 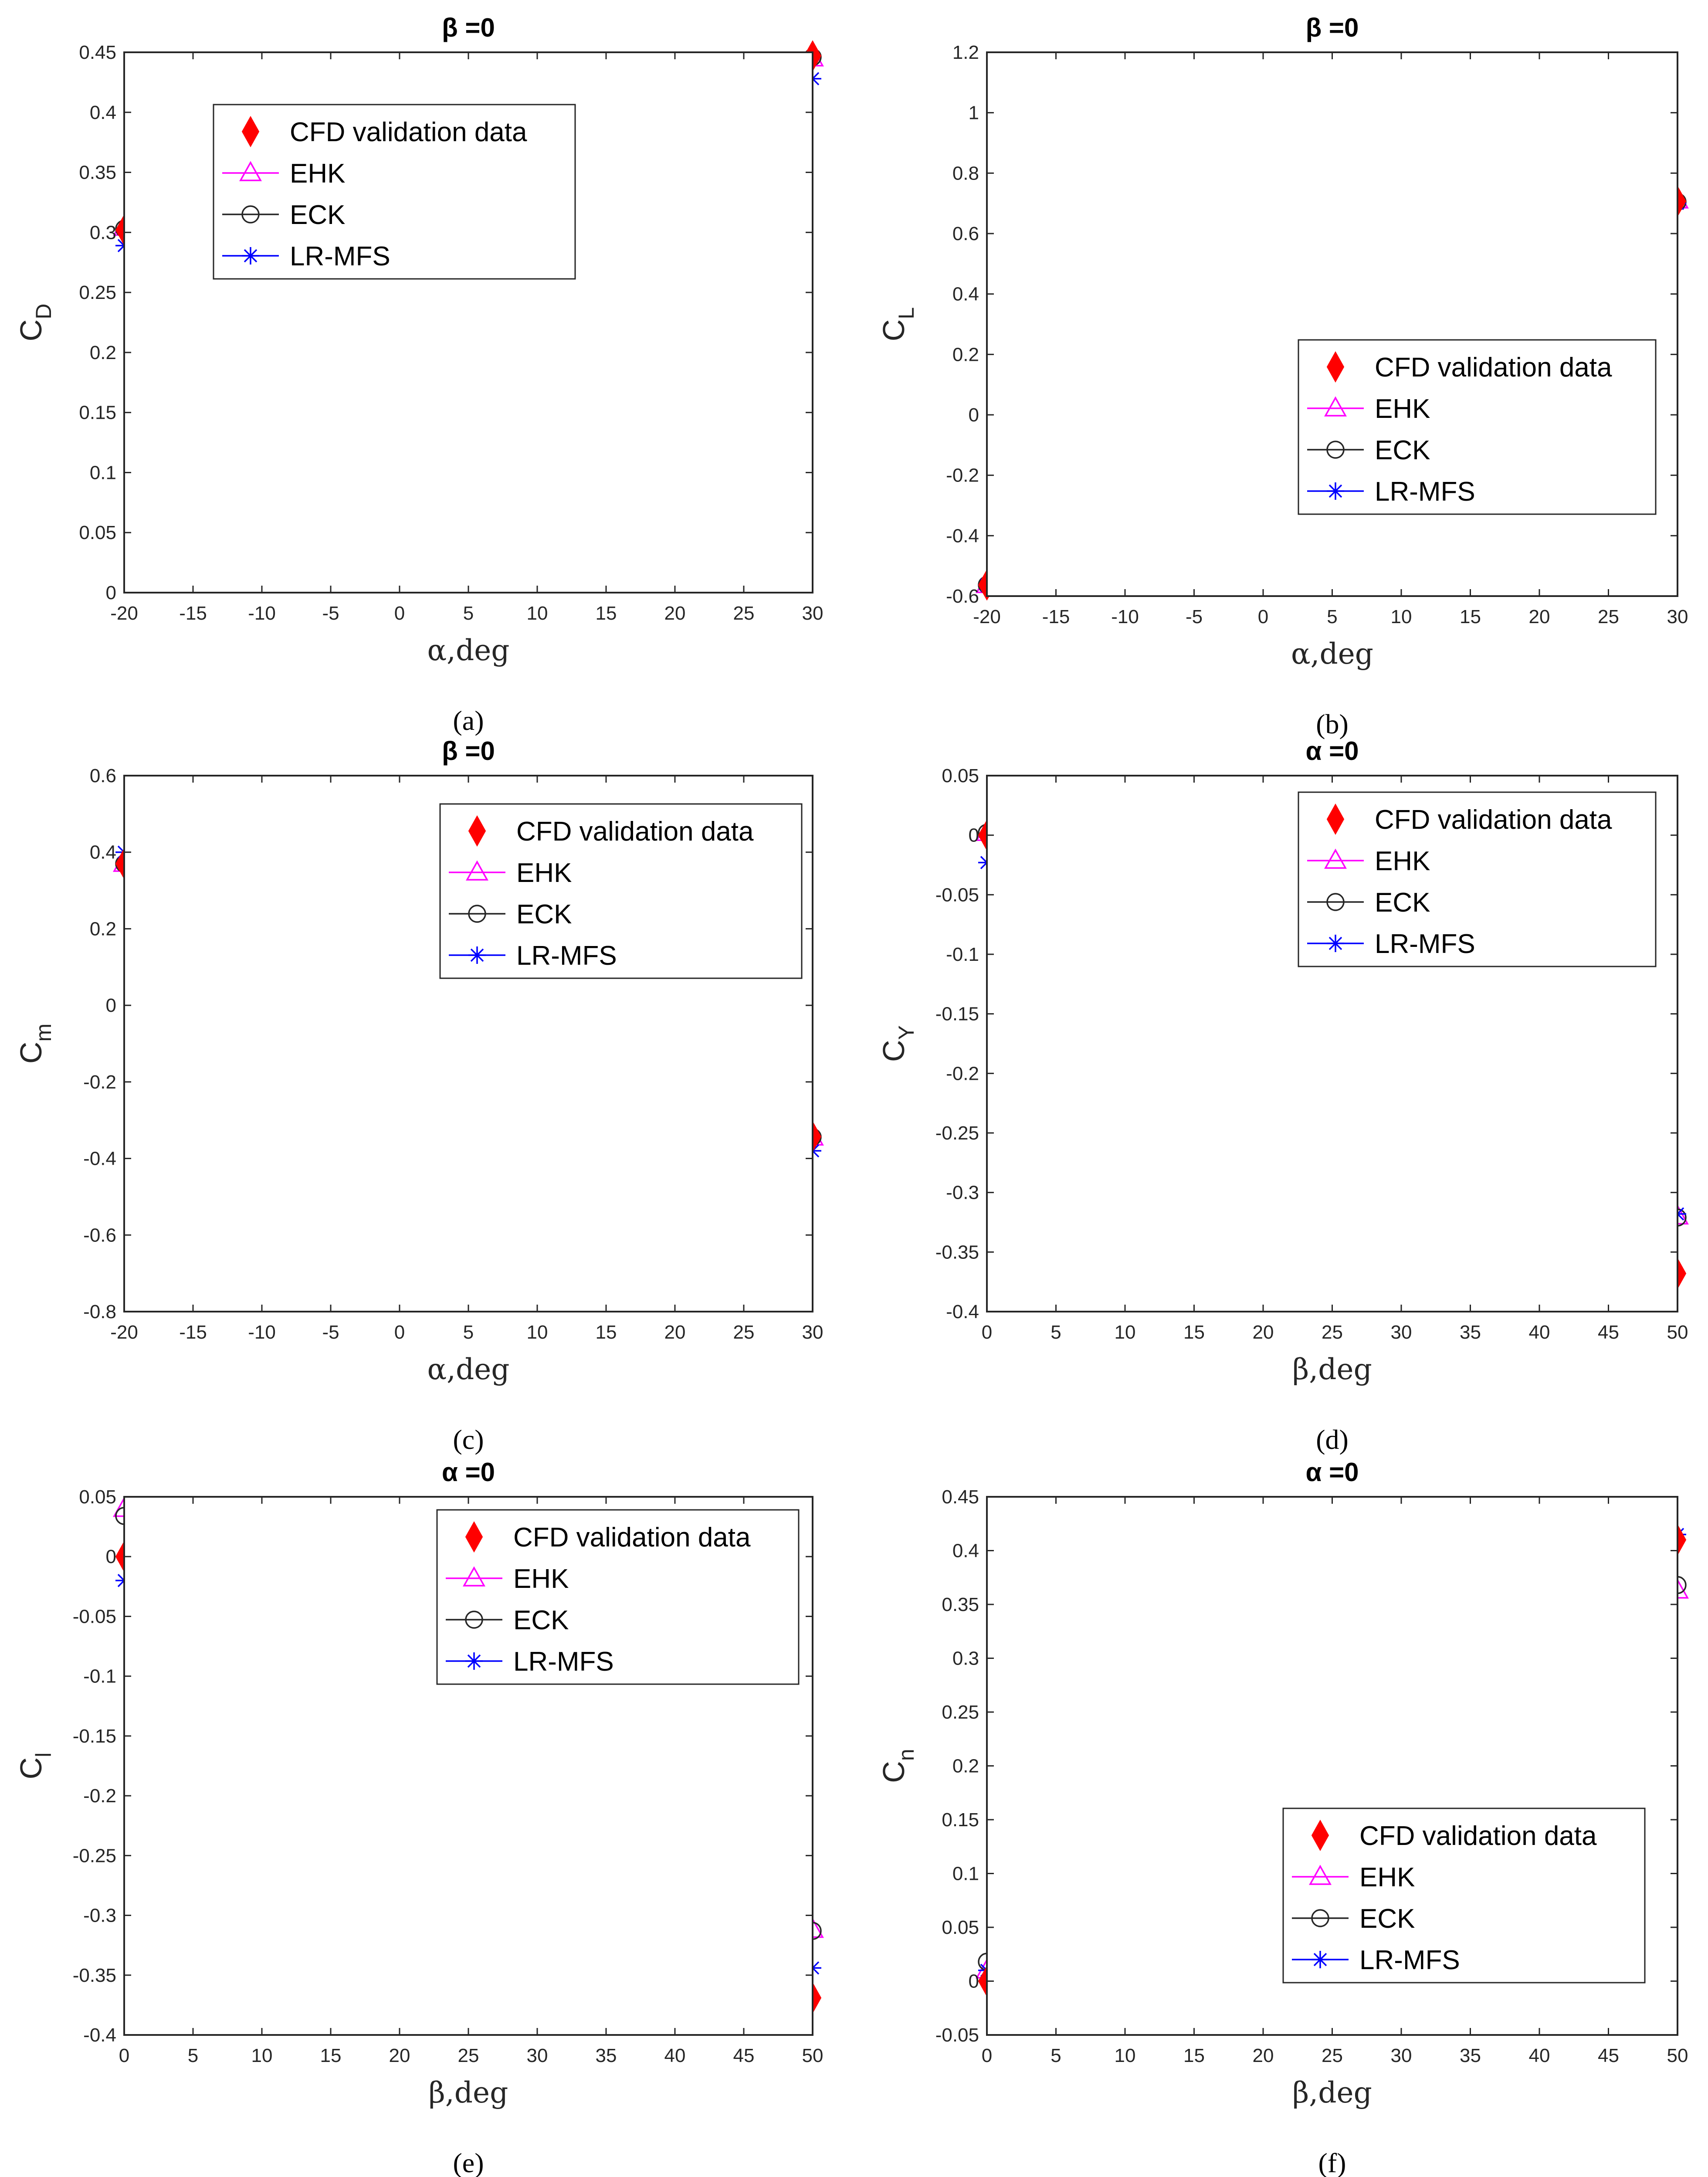 I want to click on panel-caption: (f), so click(x=1332, y=2162).